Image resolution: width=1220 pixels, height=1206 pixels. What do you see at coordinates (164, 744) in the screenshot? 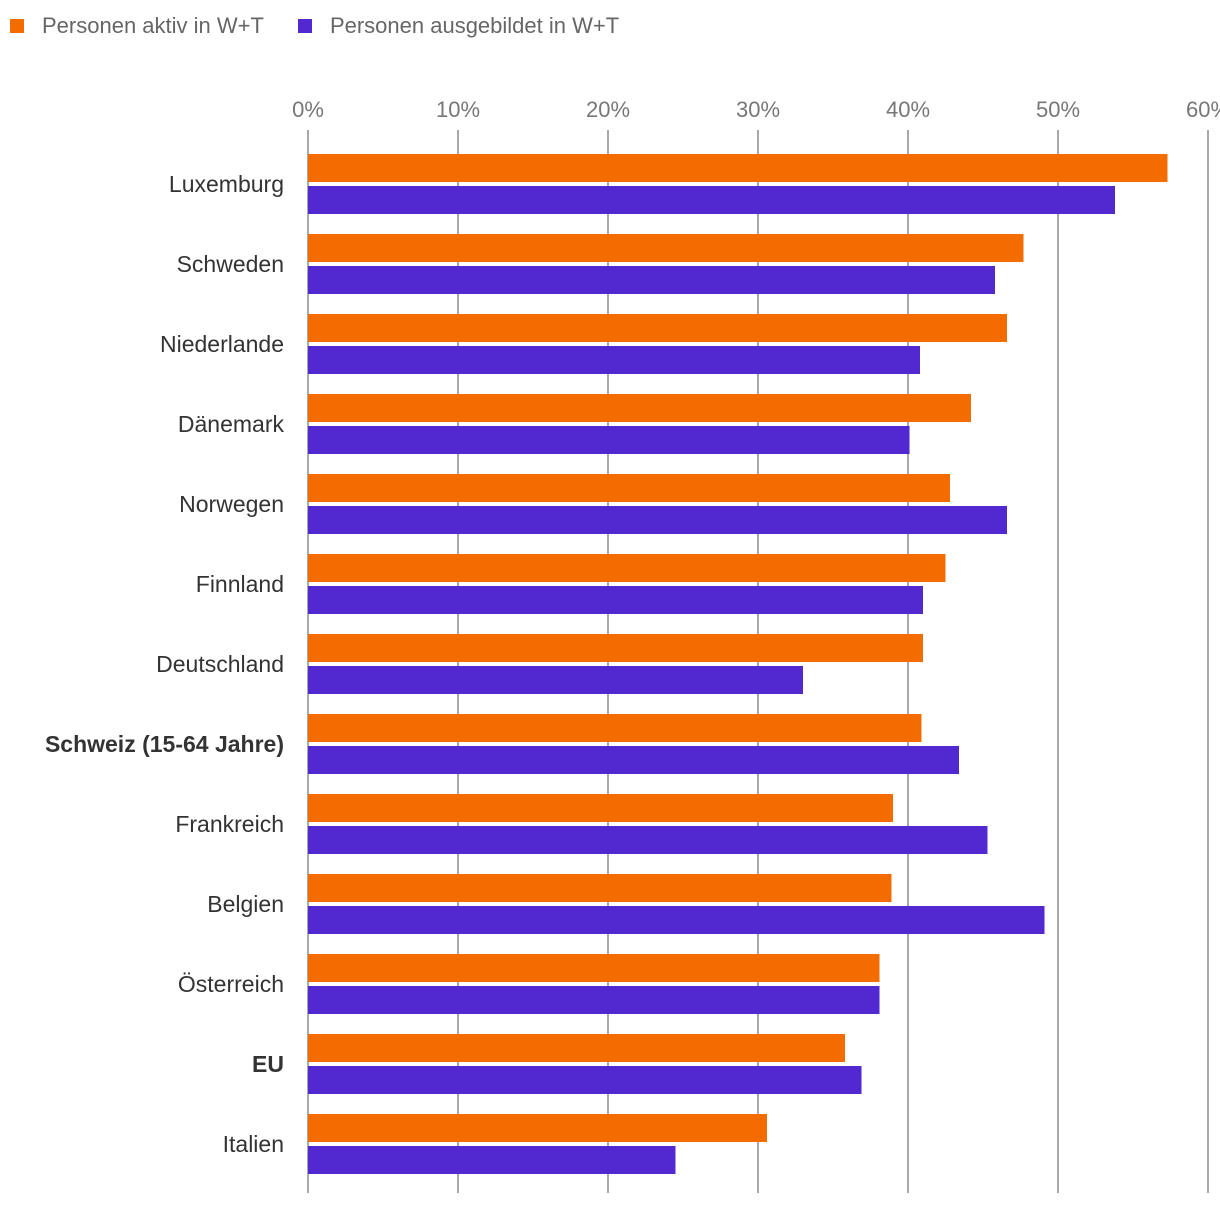
I see `category-label-7: Schweiz (15-64 Jahre)` at bounding box center [164, 744].